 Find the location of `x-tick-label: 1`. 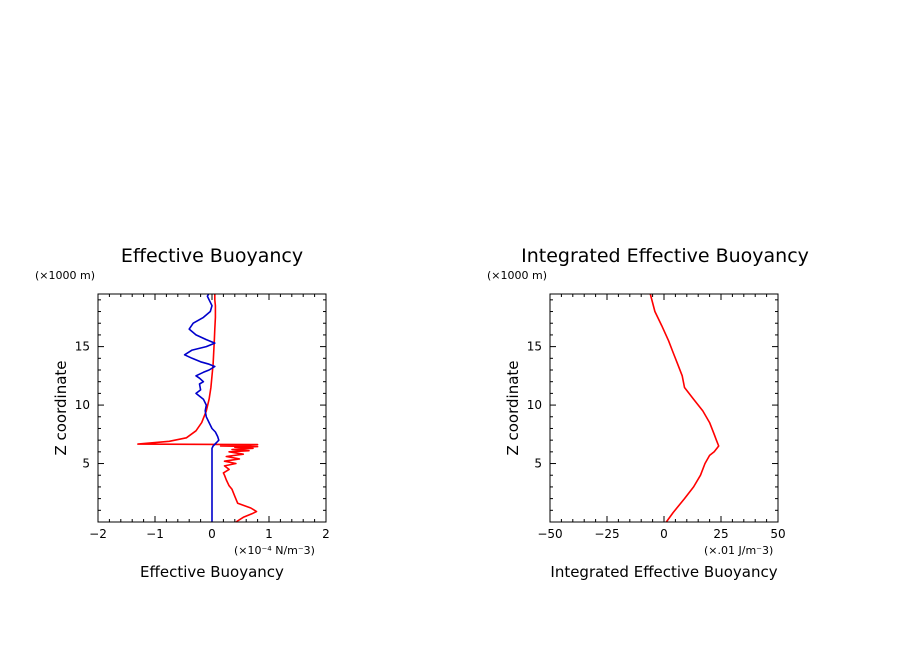

x-tick-label: 1 is located at coordinates (269, 534).